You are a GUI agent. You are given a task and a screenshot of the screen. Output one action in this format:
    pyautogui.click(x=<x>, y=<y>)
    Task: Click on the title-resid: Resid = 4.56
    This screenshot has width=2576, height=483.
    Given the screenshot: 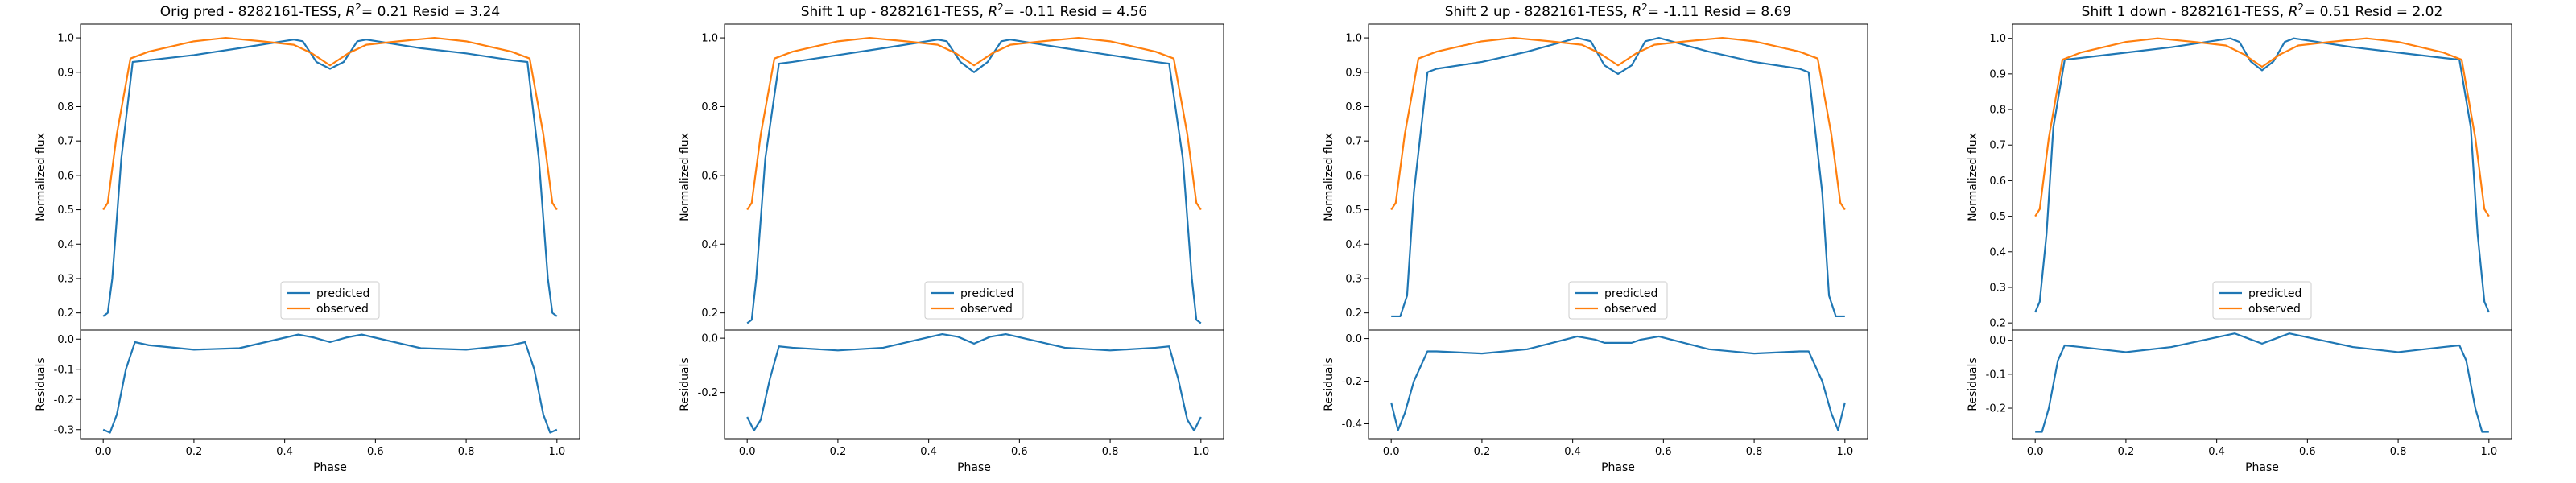 What is the action you would take?
    pyautogui.click(x=1103, y=12)
    